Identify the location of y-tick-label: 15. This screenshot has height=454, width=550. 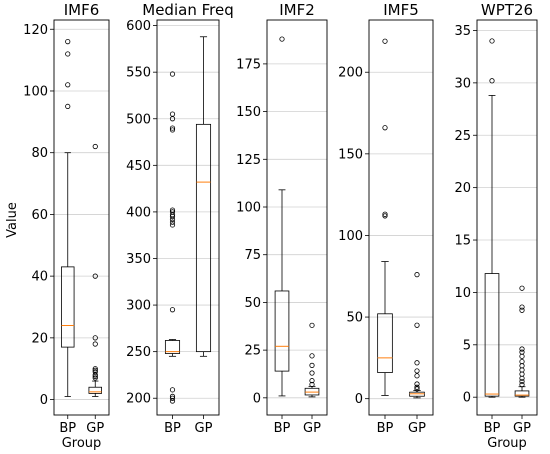
(462, 241).